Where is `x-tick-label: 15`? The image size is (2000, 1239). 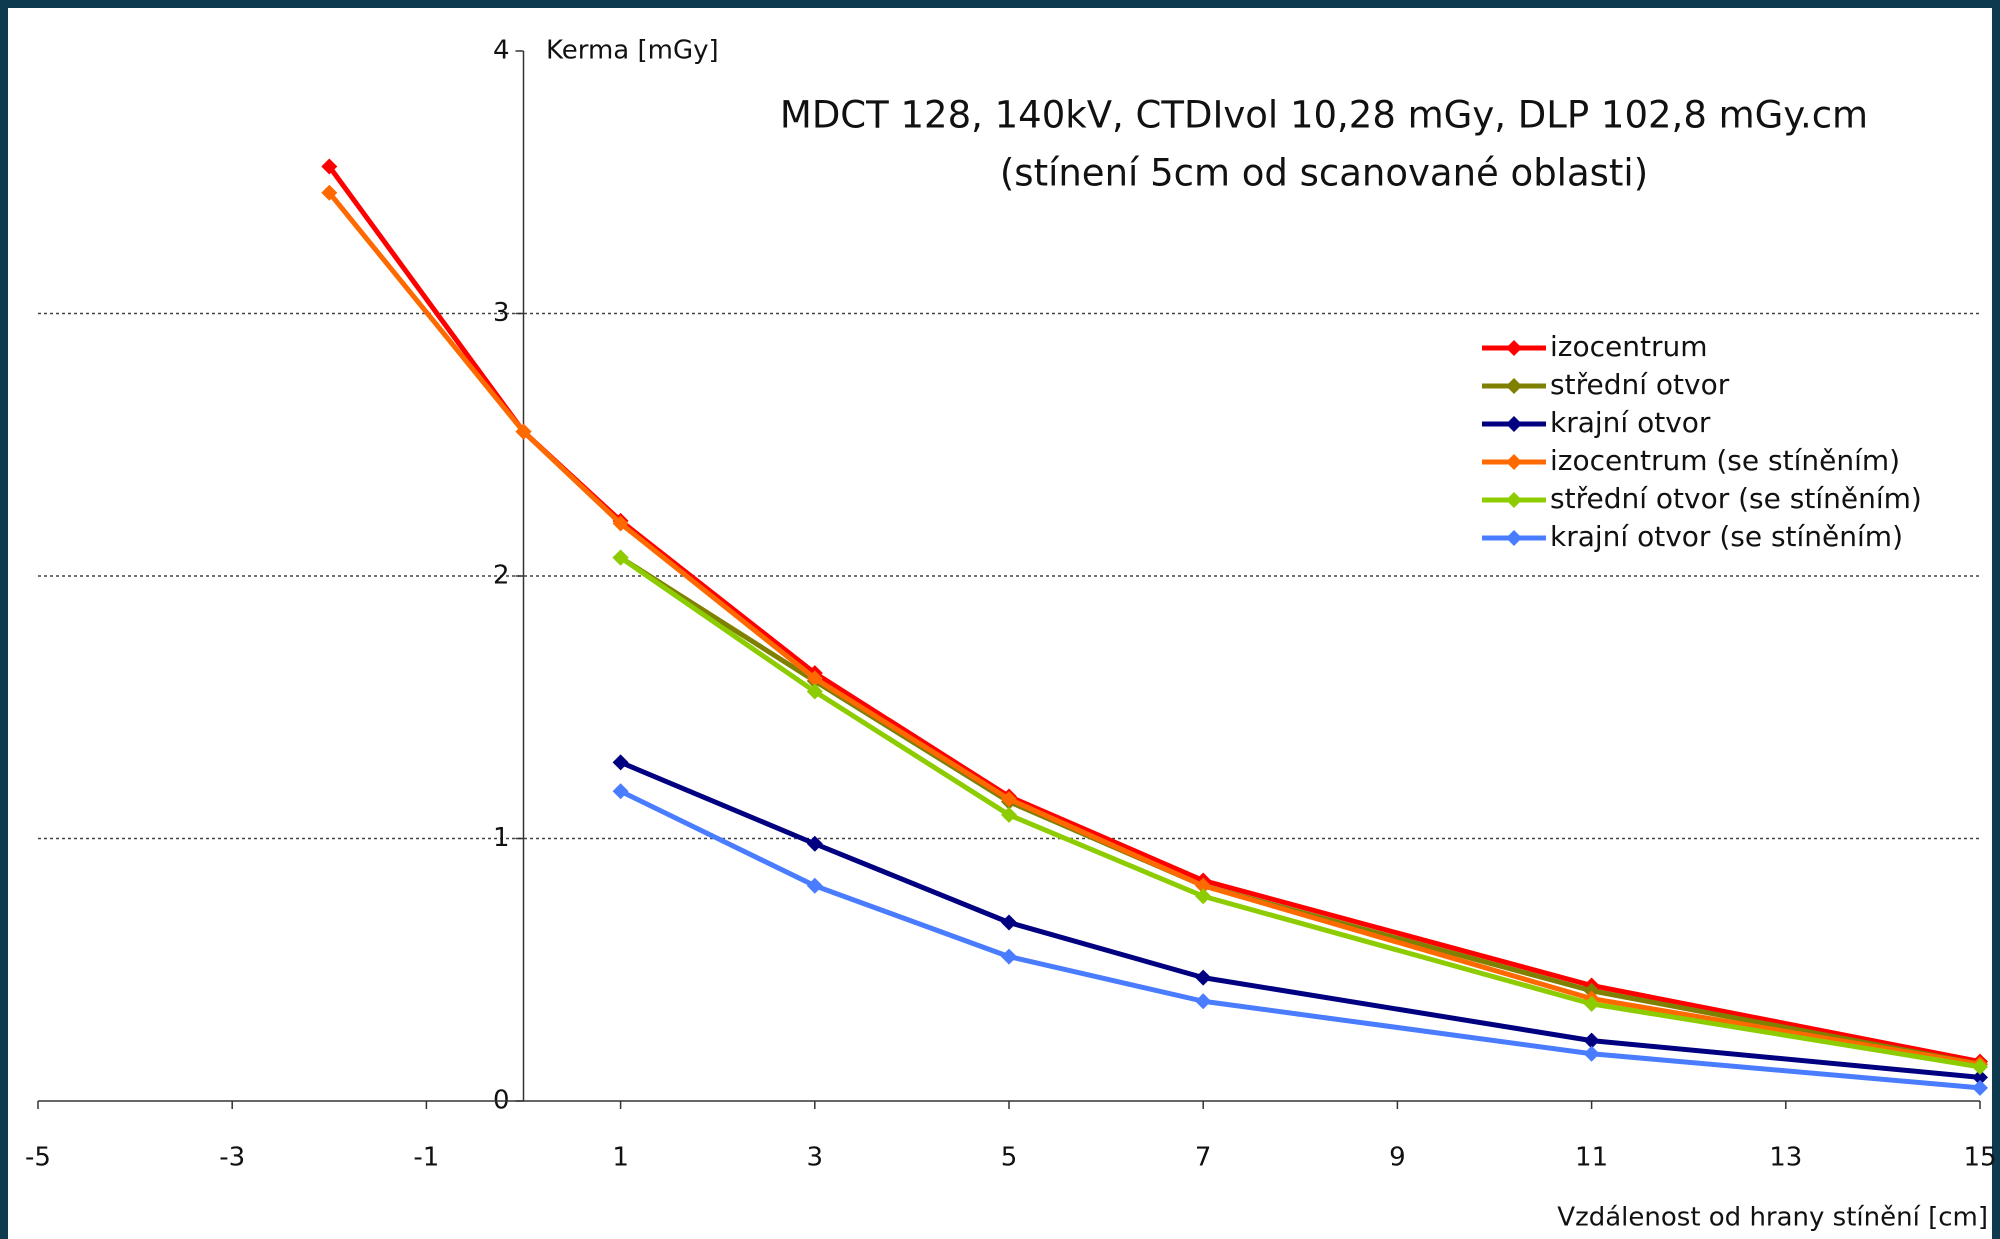
x-tick-label: 15 is located at coordinates (1979, 1158).